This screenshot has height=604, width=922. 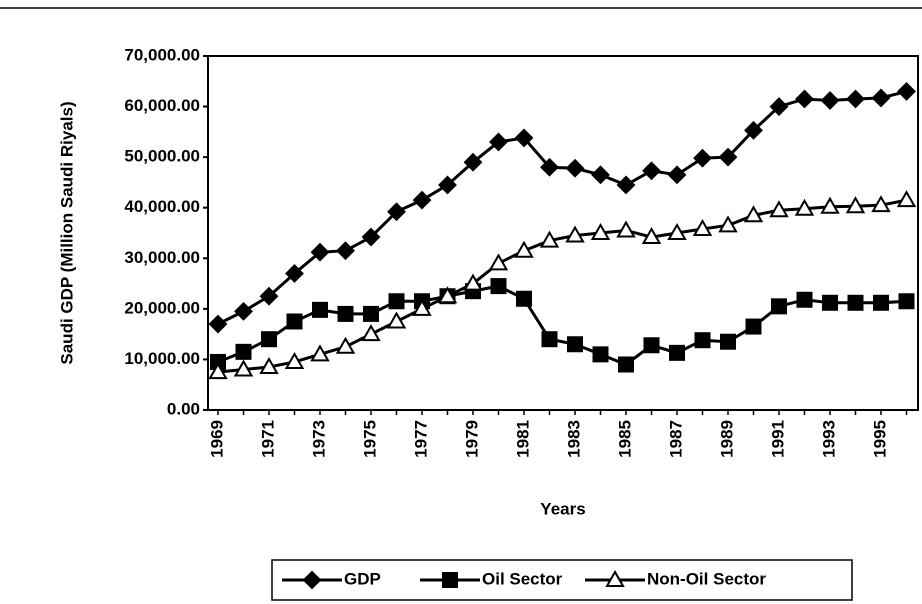 What do you see at coordinates (162, 257) in the screenshot?
I see `y-tick-label: 30,000.00` at bounding box center [162, 257].